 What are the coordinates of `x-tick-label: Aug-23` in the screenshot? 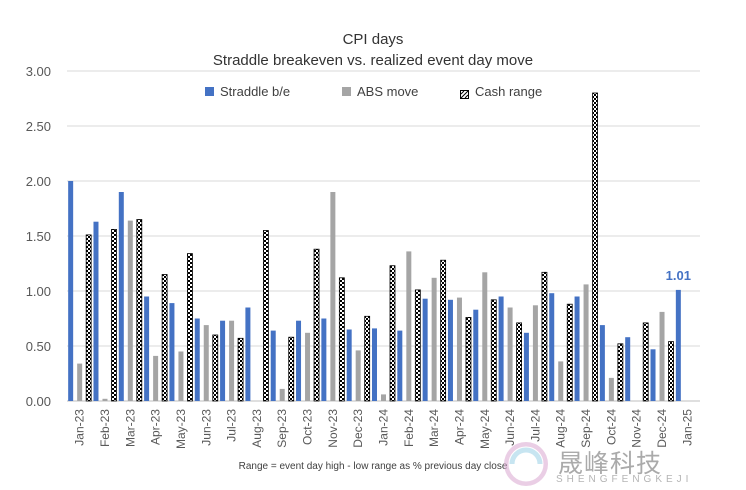 It's located at (257, 428).